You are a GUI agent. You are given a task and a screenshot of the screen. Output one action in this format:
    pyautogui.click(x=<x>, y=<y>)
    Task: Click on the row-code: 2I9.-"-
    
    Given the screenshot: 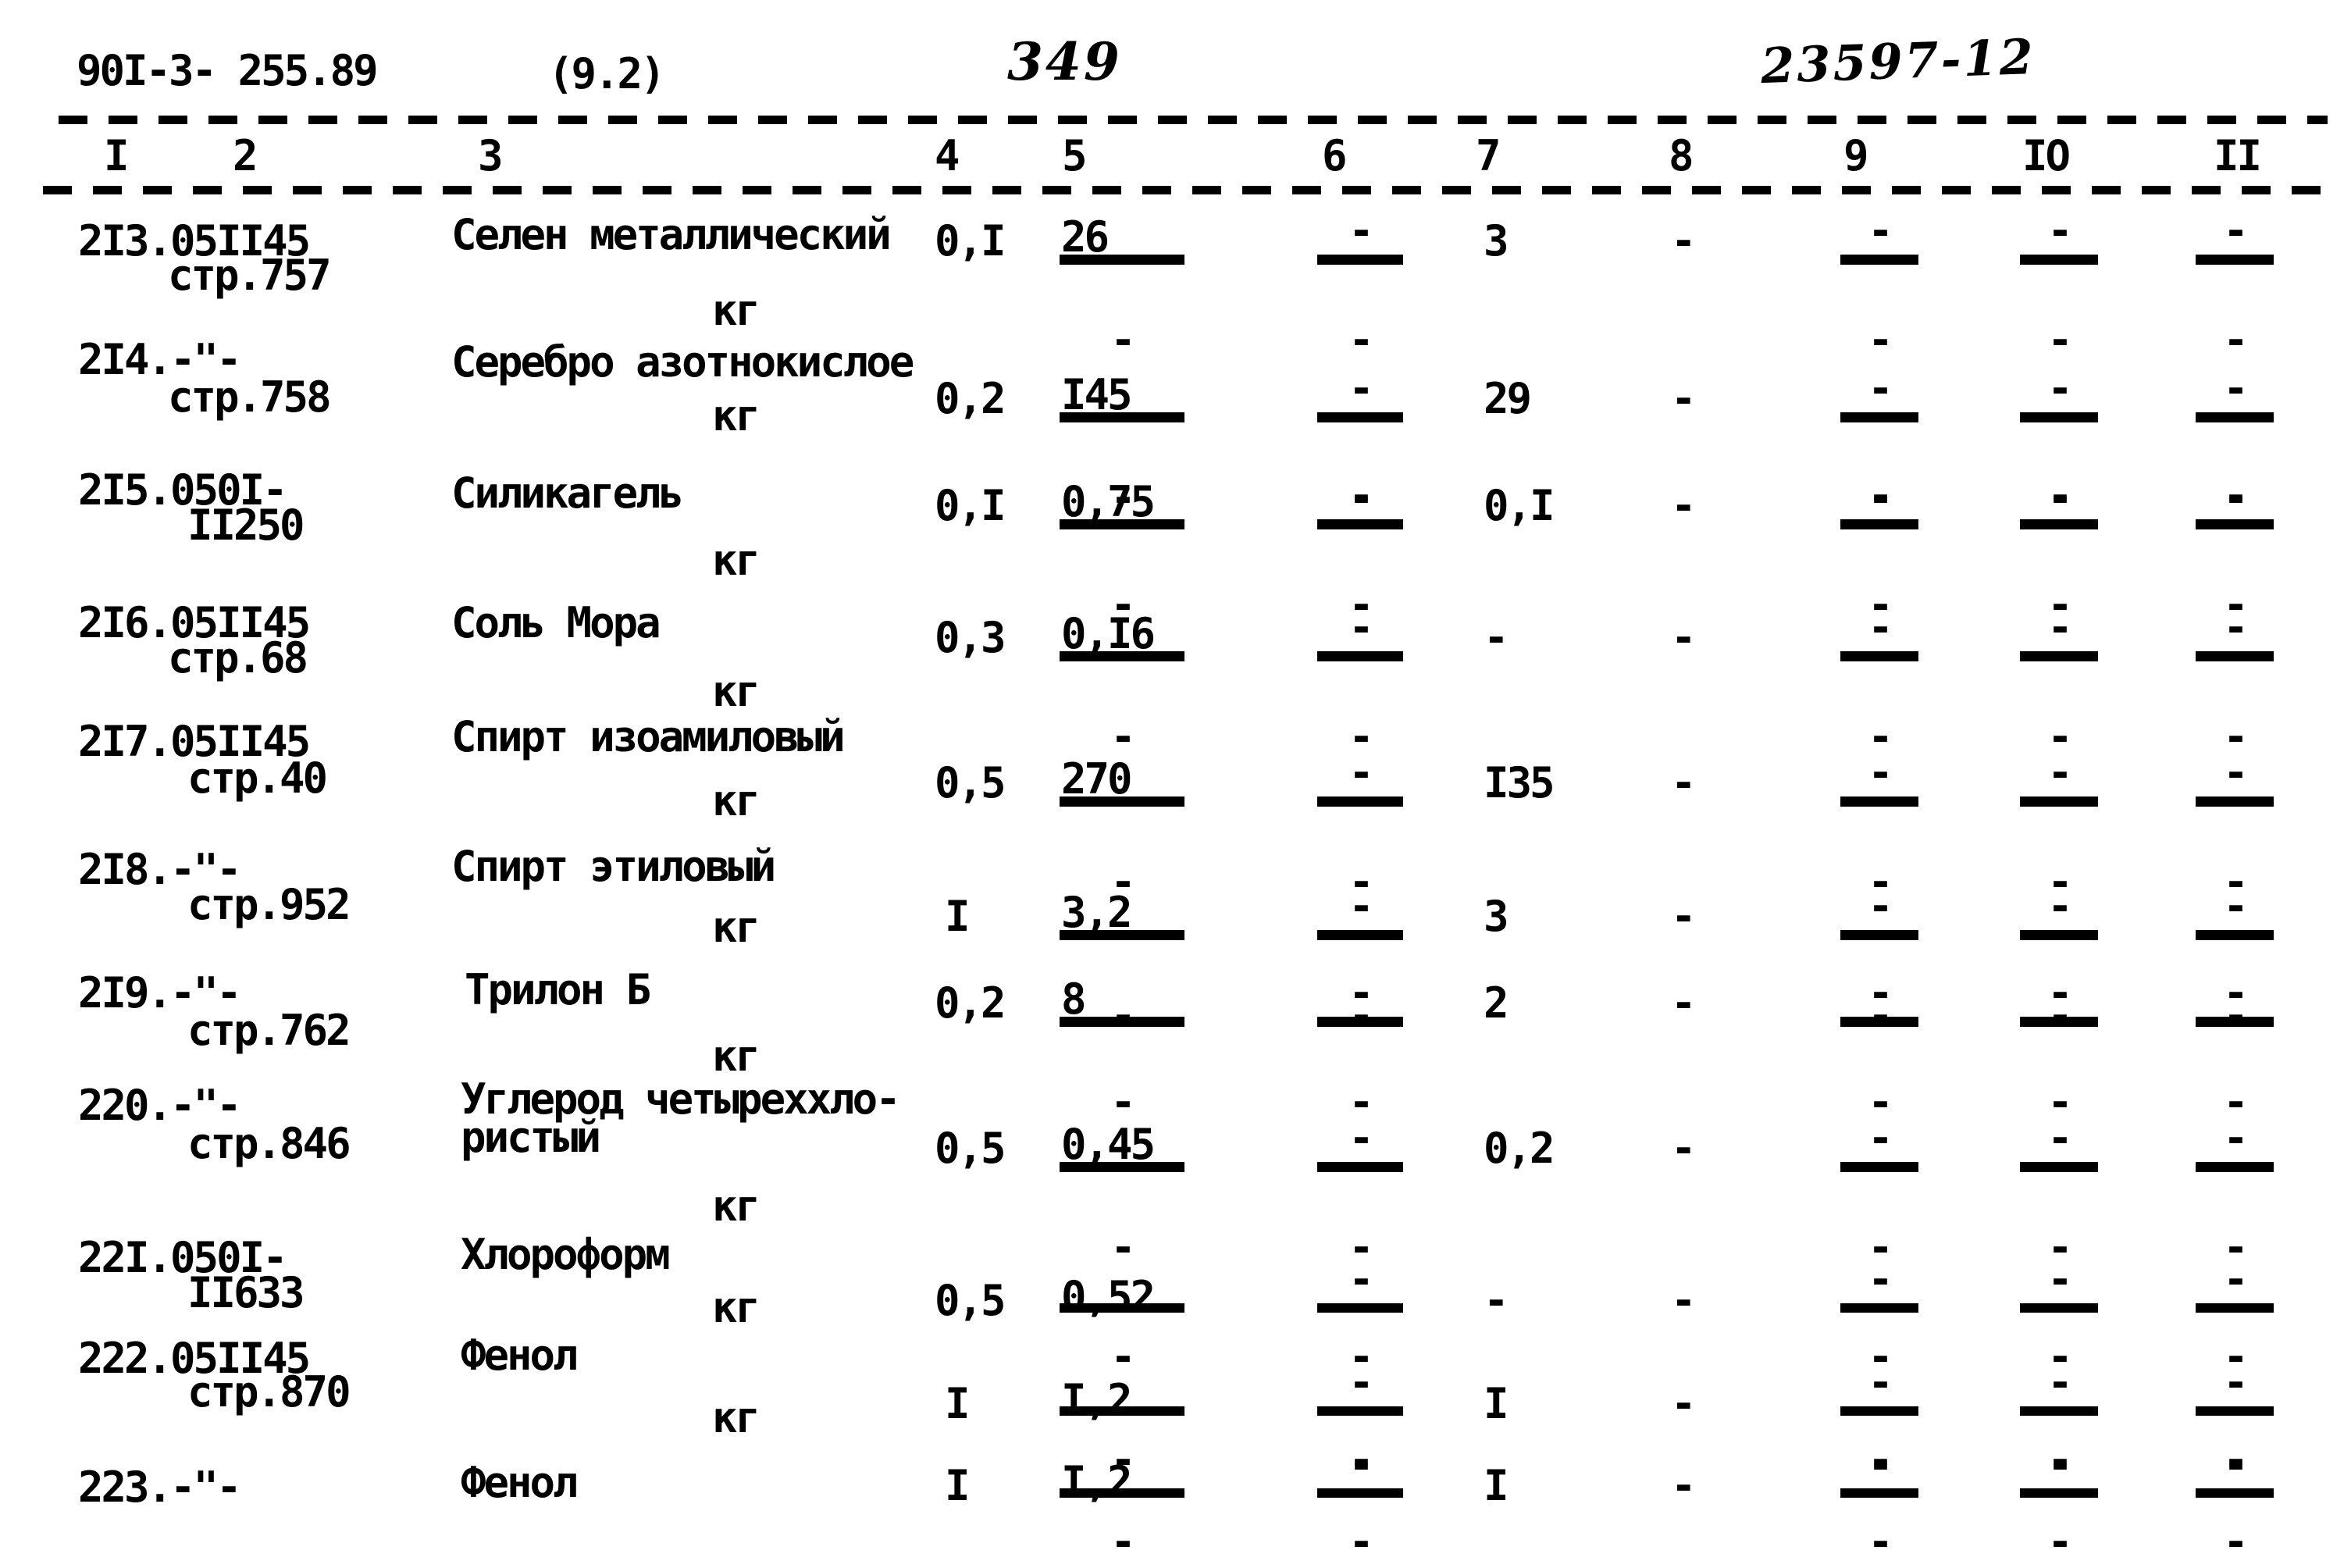 What is the action you would take?
    pyautogui.click(x=160, y=992)
    